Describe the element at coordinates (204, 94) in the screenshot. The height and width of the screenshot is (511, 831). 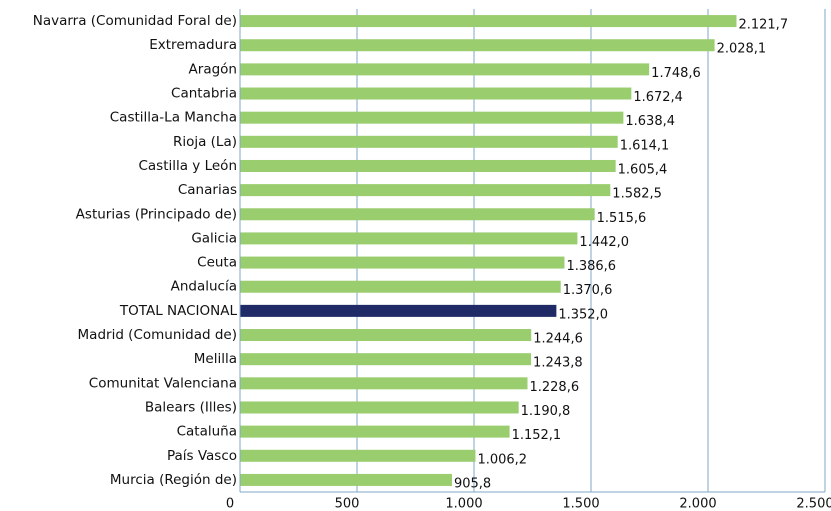
I see `y-tick-label: Cantabria` at that location.